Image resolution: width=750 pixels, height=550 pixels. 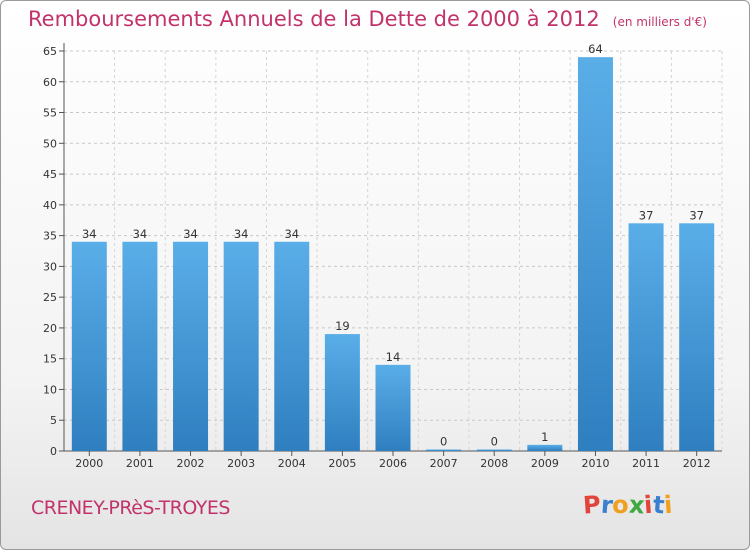 I want to click on commune-name: CRENEY-PRèS-TROYES, so click(x=130, y=508).